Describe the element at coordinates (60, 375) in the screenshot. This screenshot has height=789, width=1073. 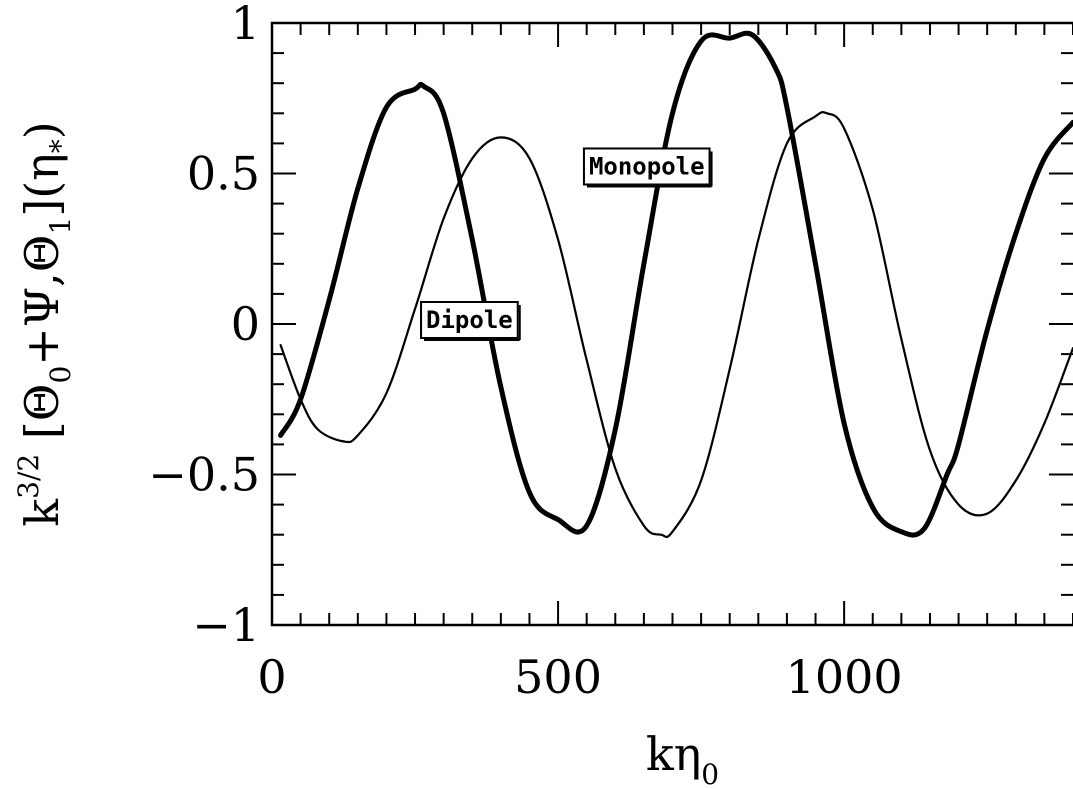
I see `y-axis-title-sub0: 0` at that location.